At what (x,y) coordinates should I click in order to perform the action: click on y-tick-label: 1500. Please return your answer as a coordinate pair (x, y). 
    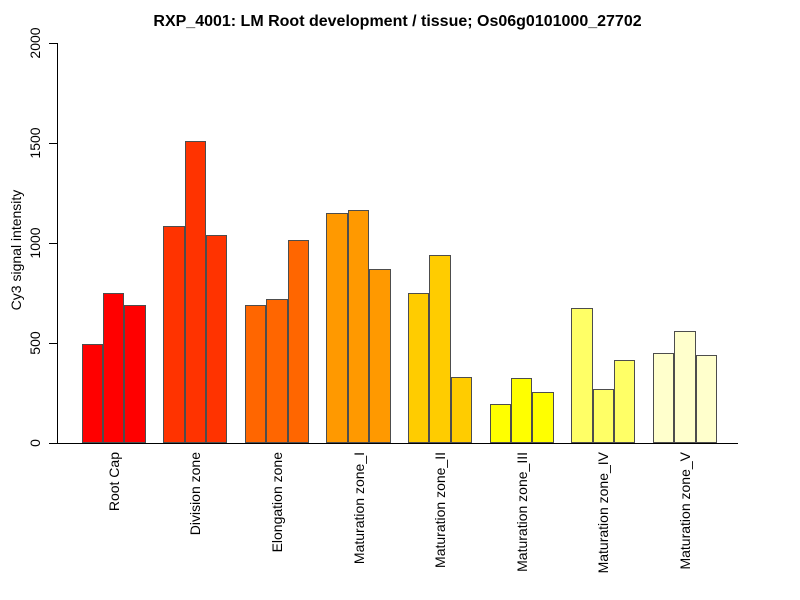
    Looking at the image, I should click on (35, 143).